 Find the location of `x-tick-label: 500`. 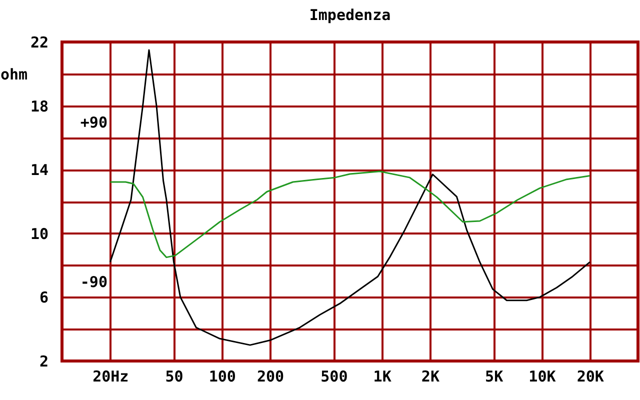

x-tick-label: 500 is located at coordinates (334, 377).